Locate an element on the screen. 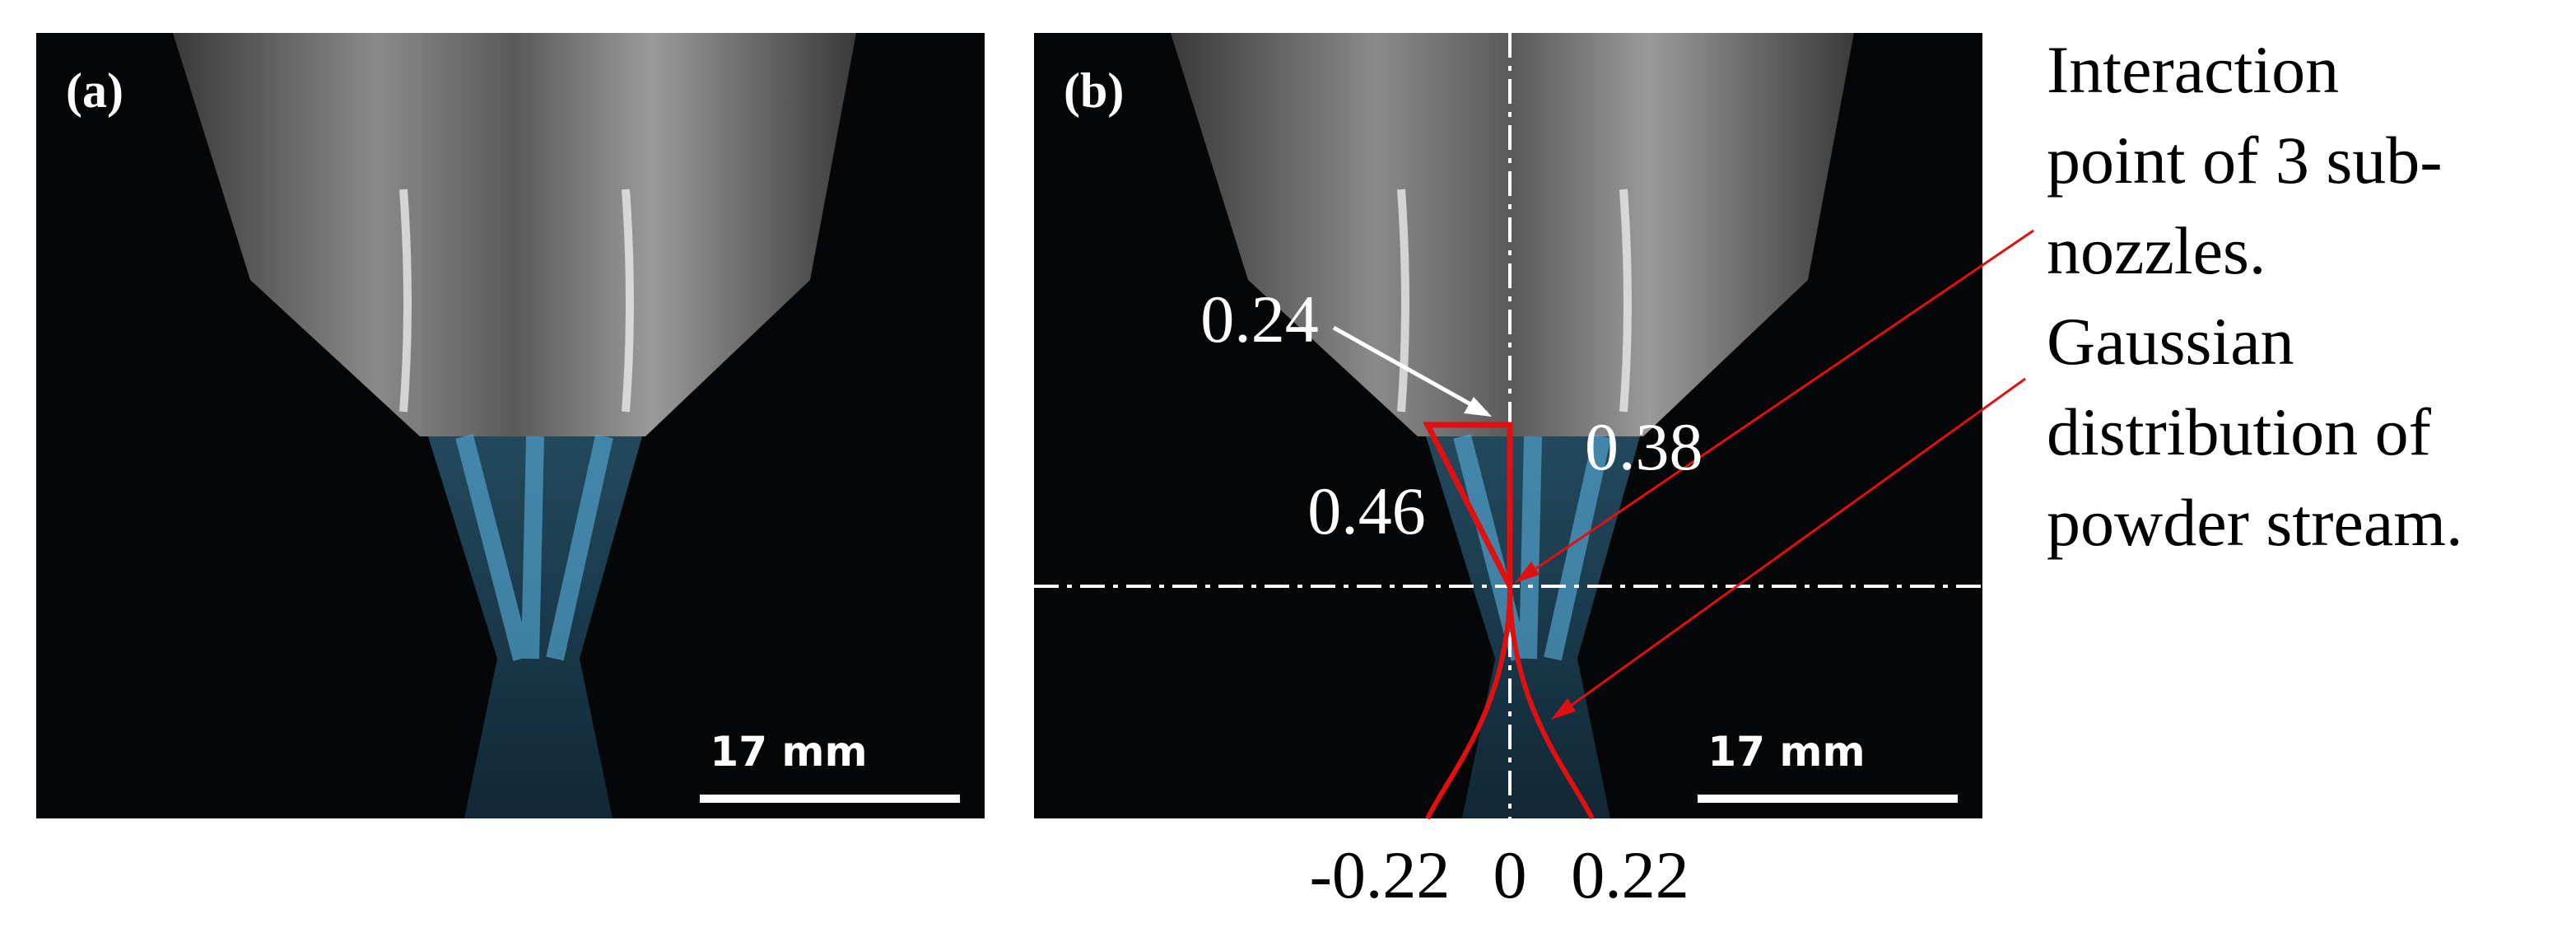 Image resolution: width=2576 pixels, height=951 pixels. nozzle-triangle is located at coordinates (1468, 505).